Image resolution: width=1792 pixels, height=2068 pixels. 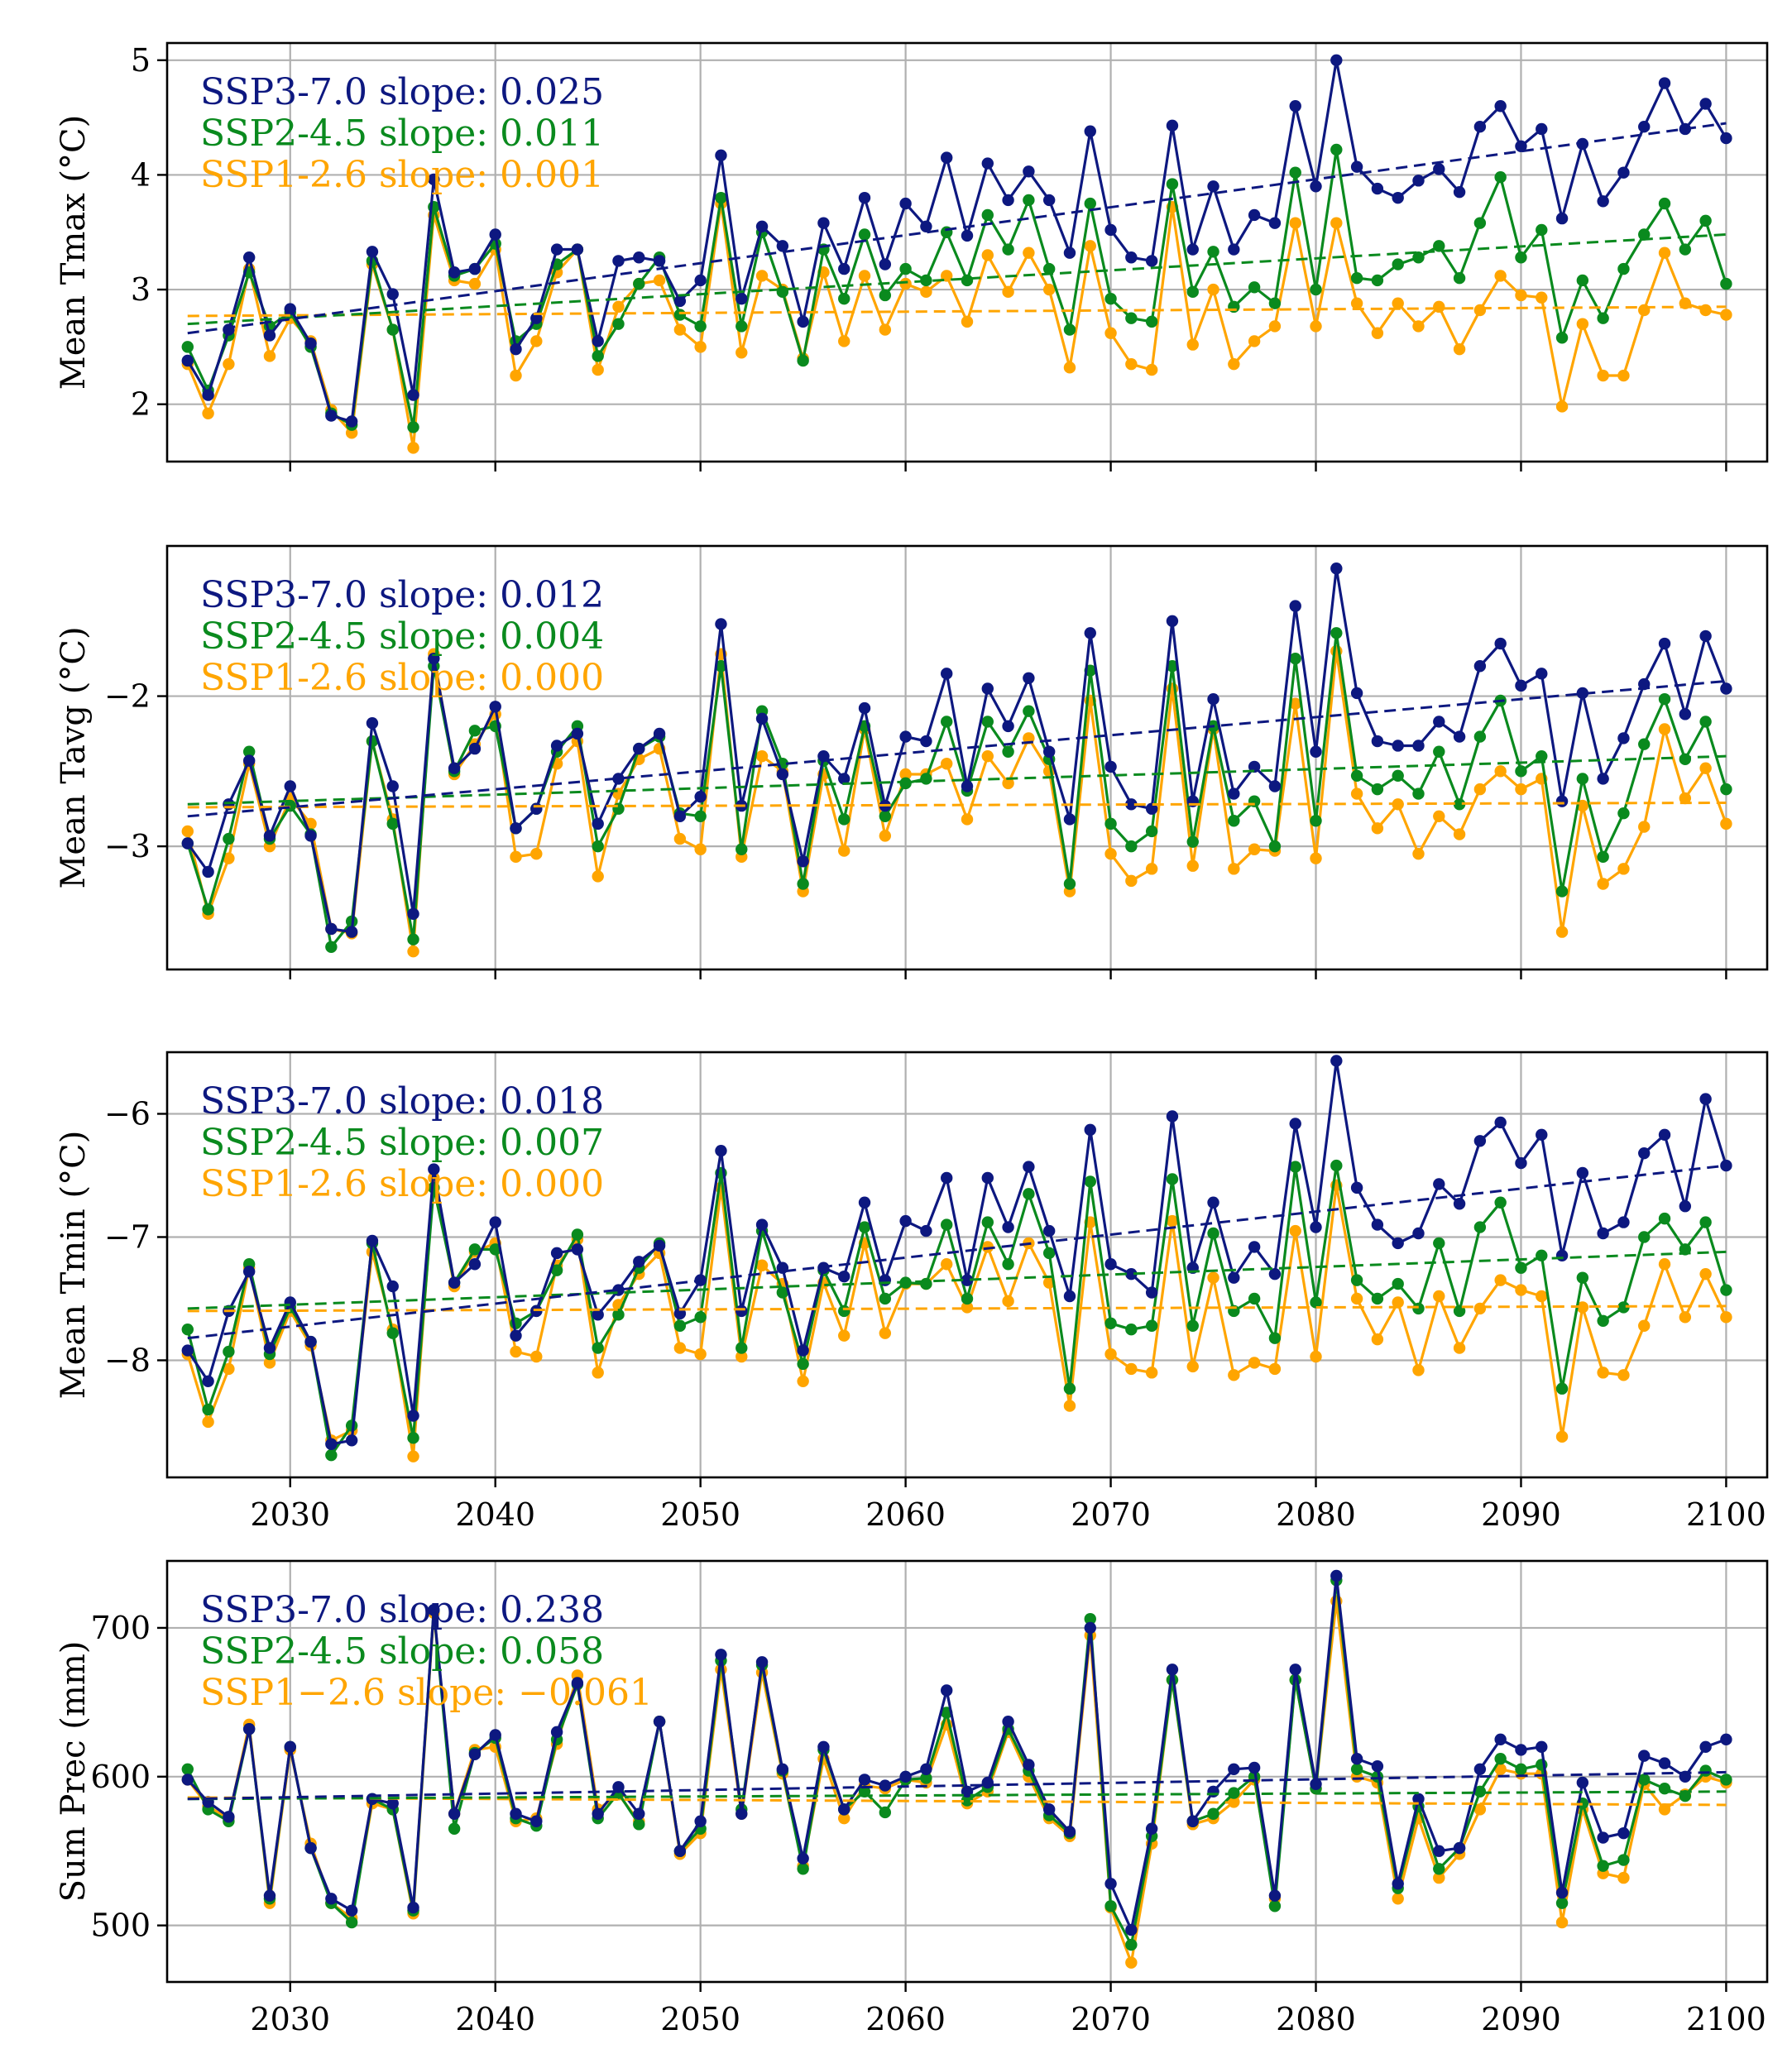 What do you see at coordinates (957, 805) in the screenshot?
I see `trend-line-SSP1-2.6` at bounding box center [957, 805].